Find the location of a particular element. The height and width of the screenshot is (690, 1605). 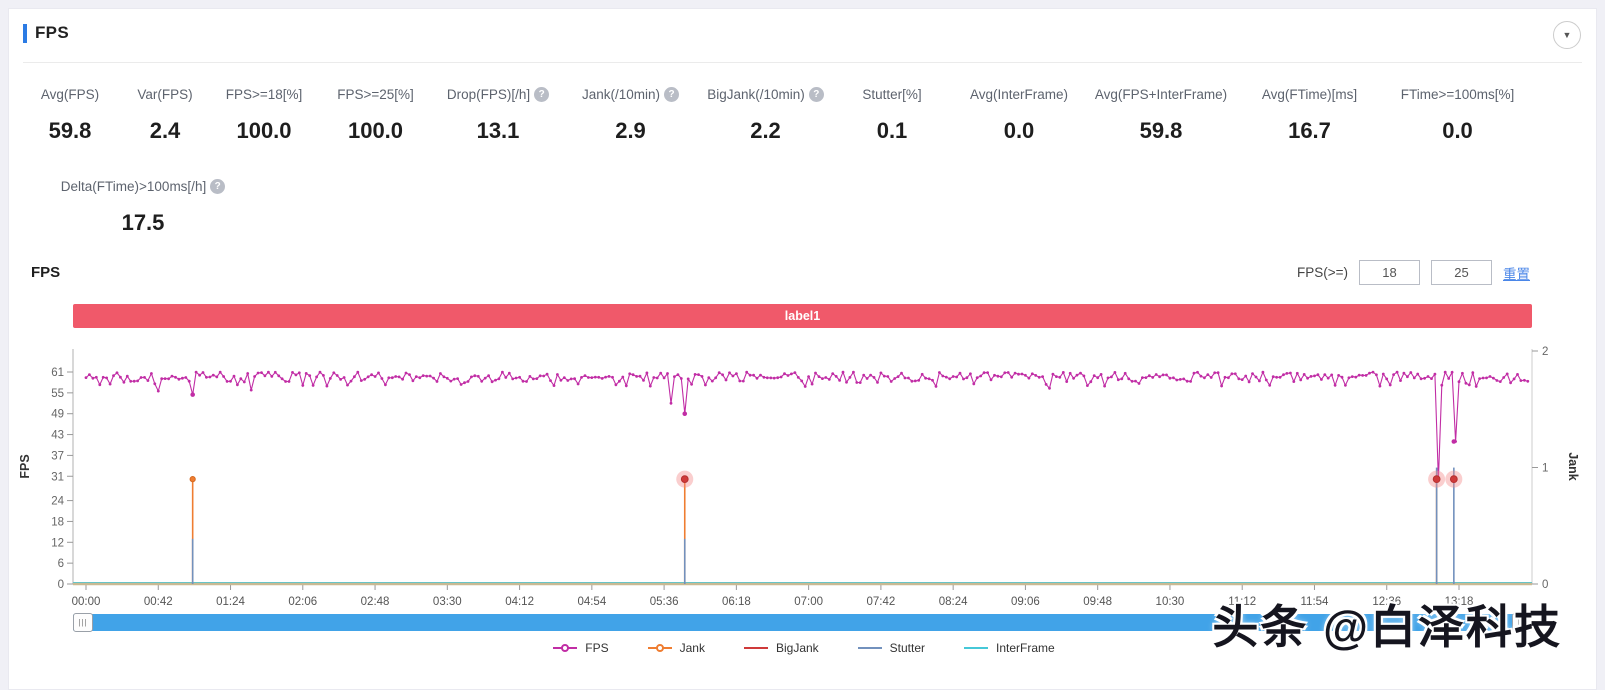

fps-threshold-filter: FPS(>=) 重置 is located at coordinates (1413, 272).